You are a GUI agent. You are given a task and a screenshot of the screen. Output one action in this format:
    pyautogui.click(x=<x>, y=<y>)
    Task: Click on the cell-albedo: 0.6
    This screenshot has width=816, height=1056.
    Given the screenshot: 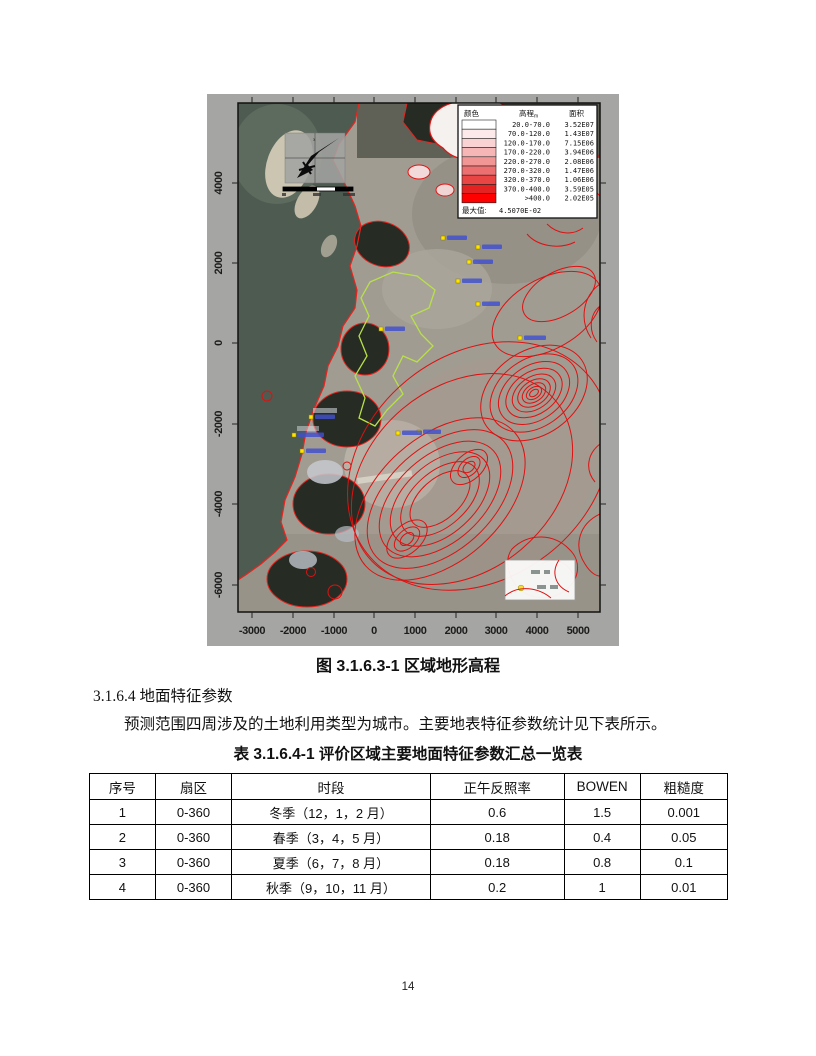 What is the action you would take?
    pyautogui.click(x=497, y=812)
    